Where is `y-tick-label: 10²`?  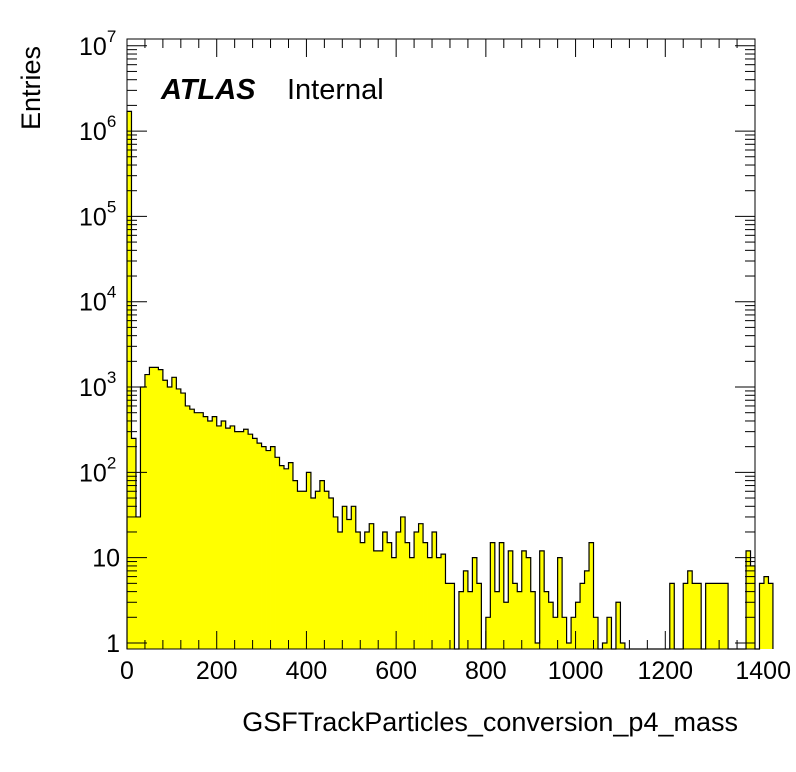
y-tick-label: 10² is located at coordinates (97, 470).